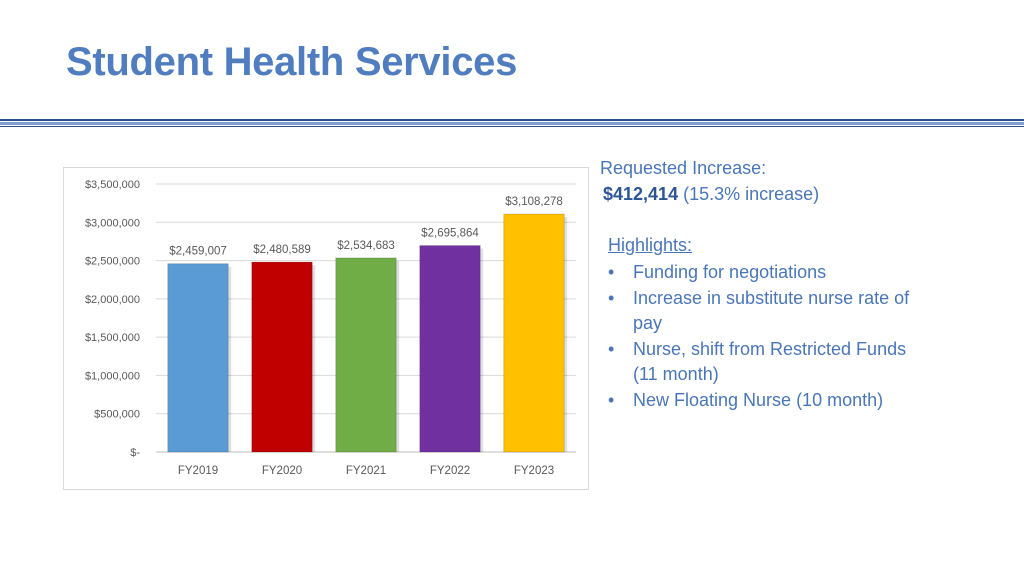 The width and height of the screenshot is (1024, 576). What do you see at coordinates (512, 123) in the screenshot?
I see `title-divider` at bounding box center [512, 123].